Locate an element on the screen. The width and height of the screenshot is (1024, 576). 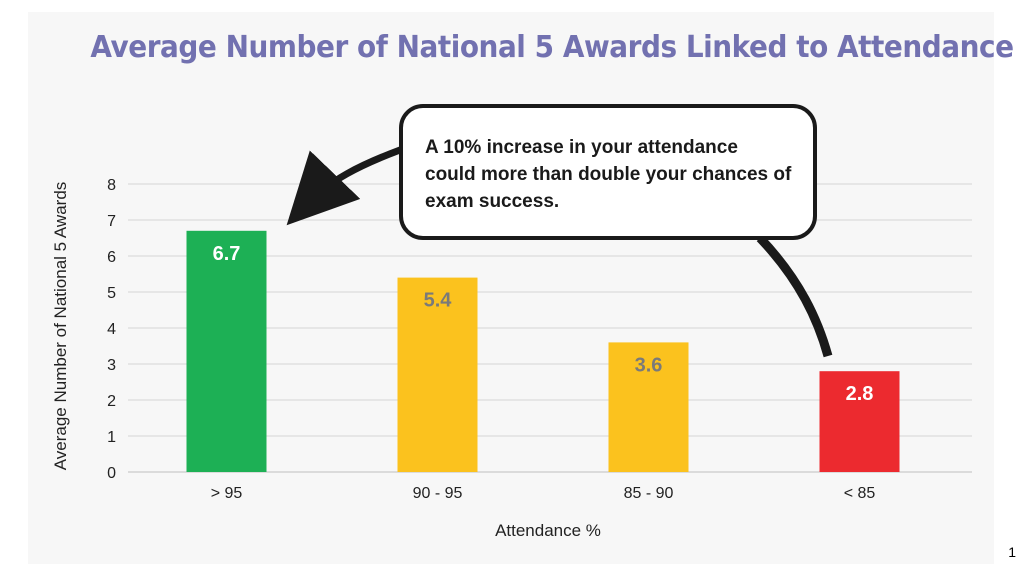
x-tick-label: > 95 is located at coordinates (227, 493).